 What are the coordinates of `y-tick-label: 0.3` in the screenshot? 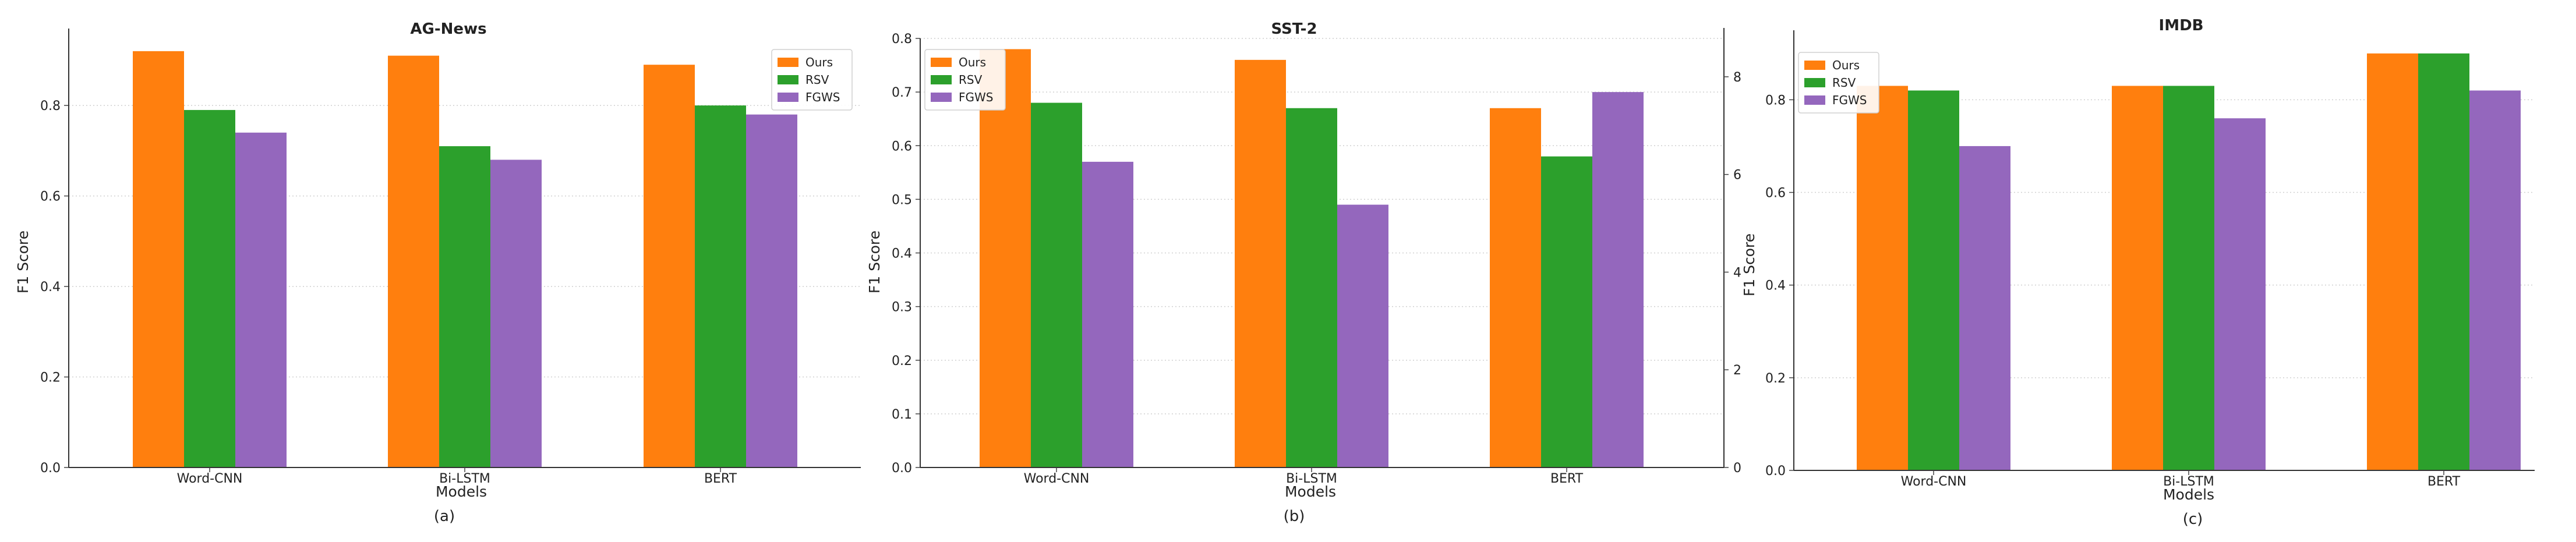 It's located at (902, 307).